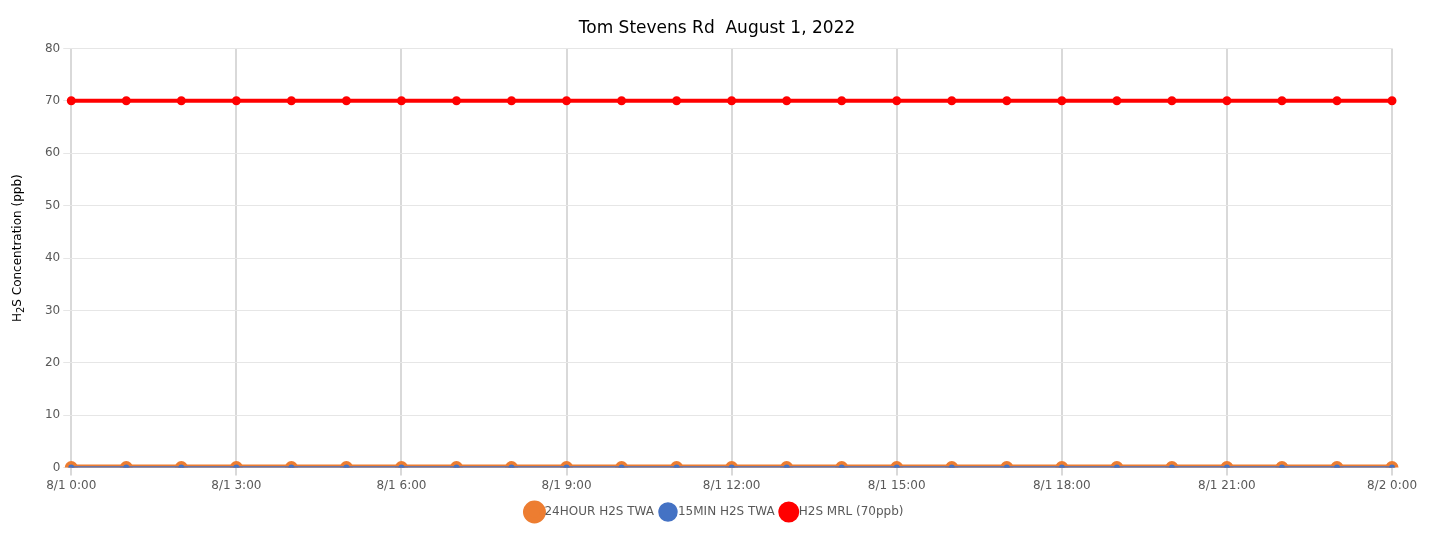 Image resolution: width=1447 pixels, height=540 pixels. I want to click on chart-title: Tom Stevens Rd August 1, 2022, so click(716, 26).